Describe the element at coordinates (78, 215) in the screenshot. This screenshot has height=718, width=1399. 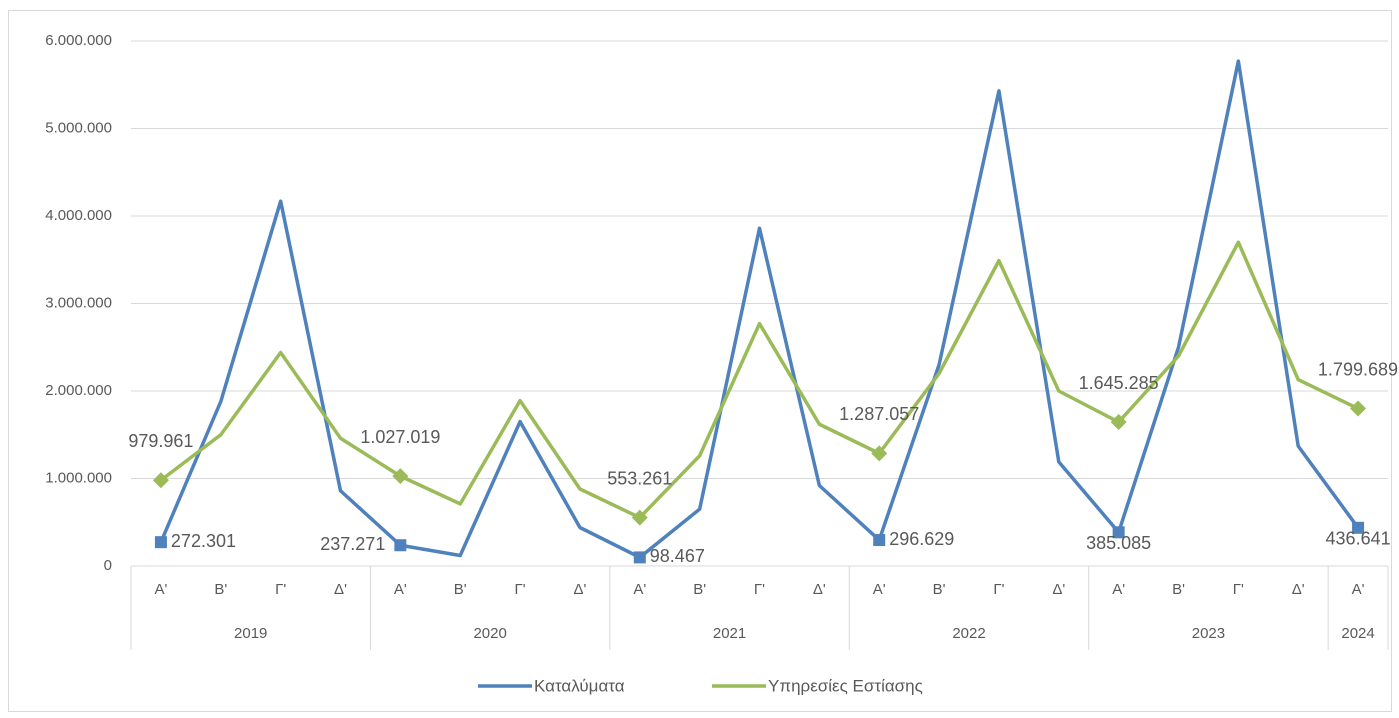
I see `y-tick-label: 4.000.000` at that location.